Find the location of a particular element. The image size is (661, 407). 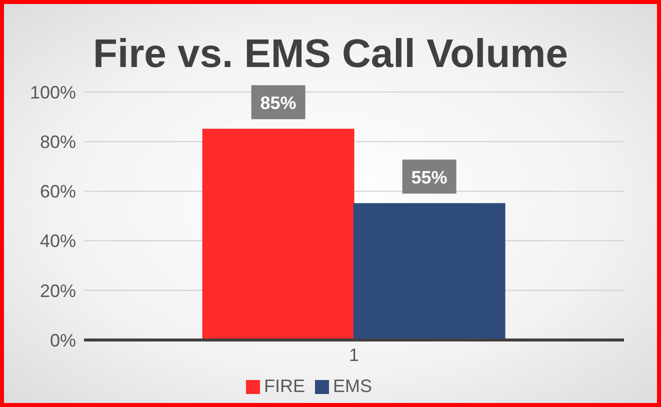

y-tick-label: 40% is located at coordinates (58, 241).